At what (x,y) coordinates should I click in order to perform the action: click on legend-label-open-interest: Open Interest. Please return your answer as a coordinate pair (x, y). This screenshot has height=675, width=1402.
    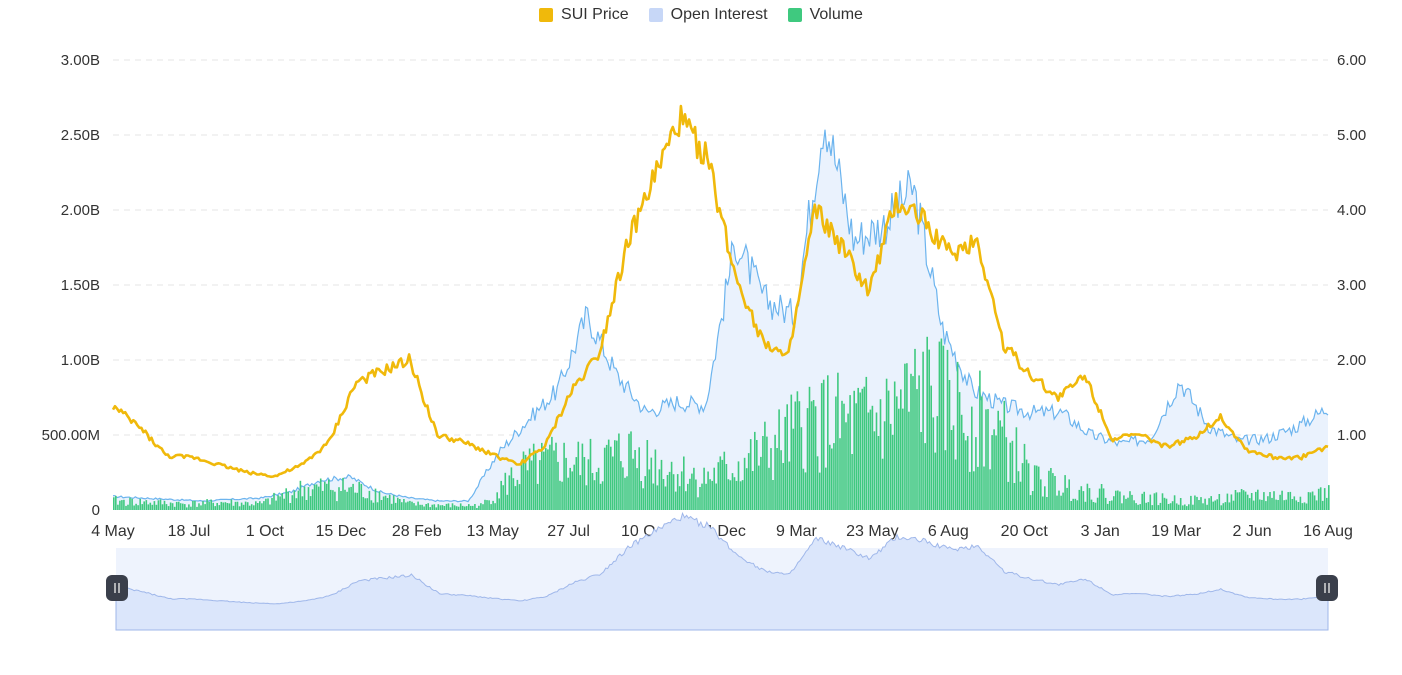
    Looking at the image, I should click on (719, 14).